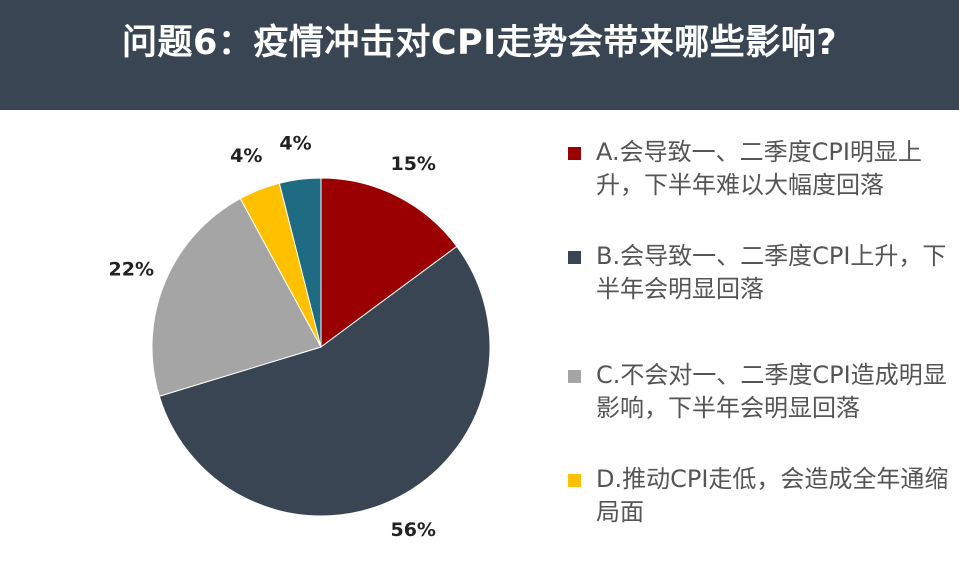 The image size is (959, 568). Describe the element at coordinates (771, 272) in the screenshot. I see `legend-label-b: B.会导致一、二季度CPI上升，下半年会明显回落` at that location.